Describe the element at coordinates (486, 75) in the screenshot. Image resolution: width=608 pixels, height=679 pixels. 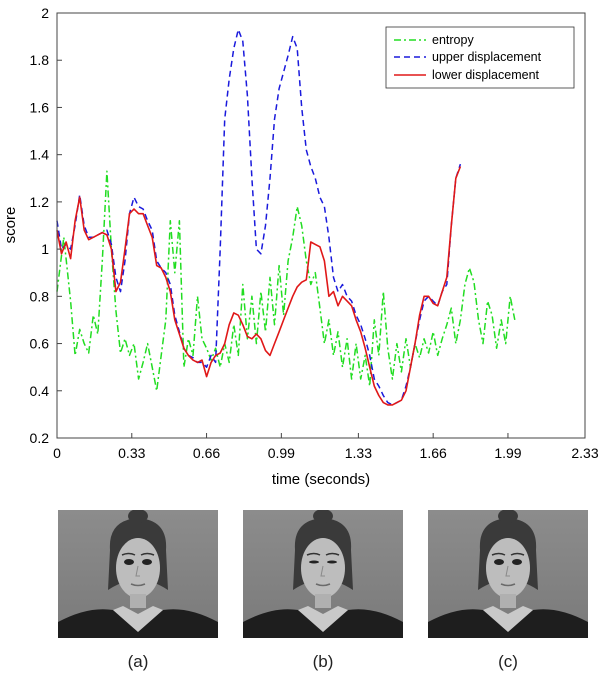
I see `legend-label-lower: lower displacement` at that location.